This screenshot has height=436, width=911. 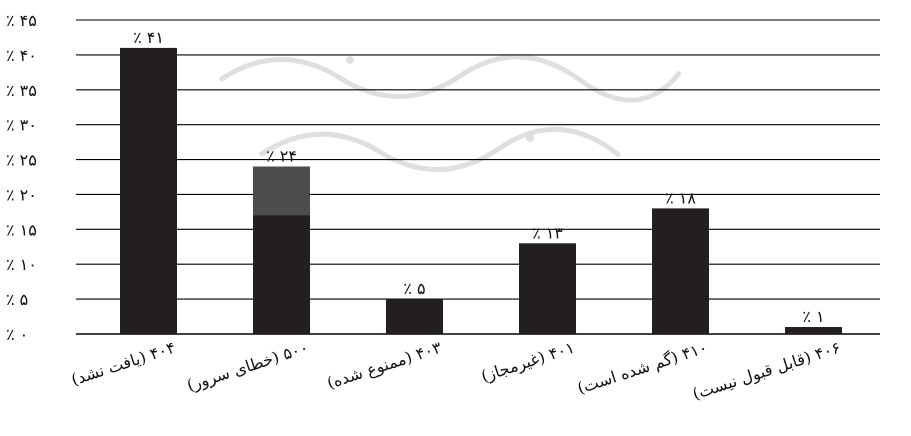 I want to click on y-tick-label: ٪ ۴۰, so click(x=21, y=55).